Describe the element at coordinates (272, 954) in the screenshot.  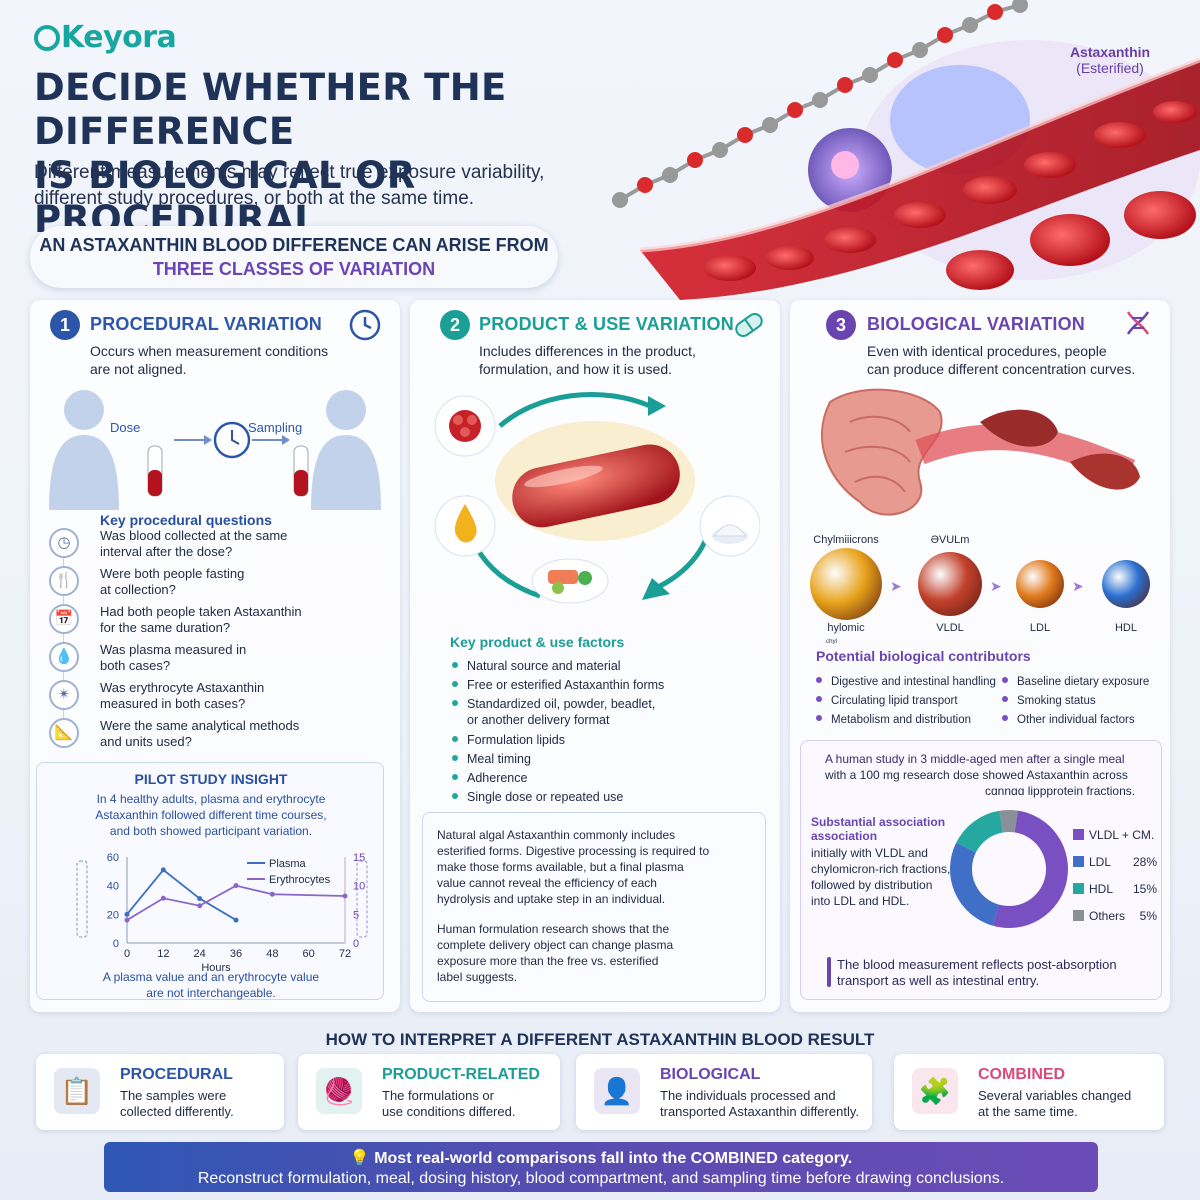
I see `x-tick-label: 48` at that location.